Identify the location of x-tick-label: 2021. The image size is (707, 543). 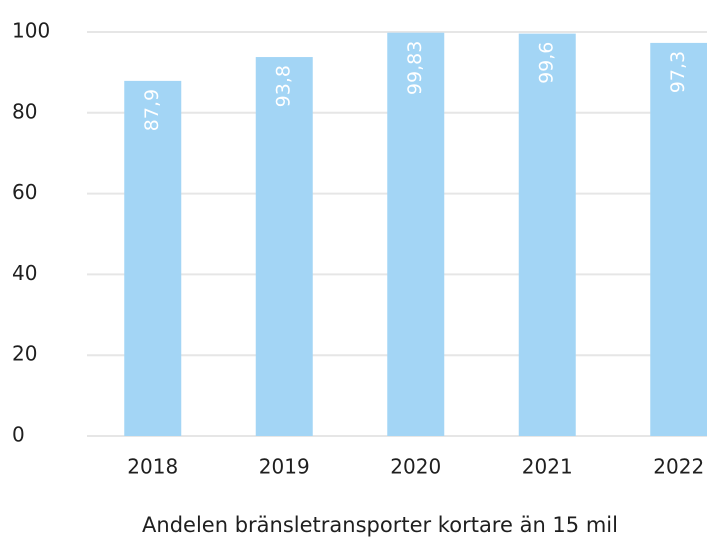
(547, 467).